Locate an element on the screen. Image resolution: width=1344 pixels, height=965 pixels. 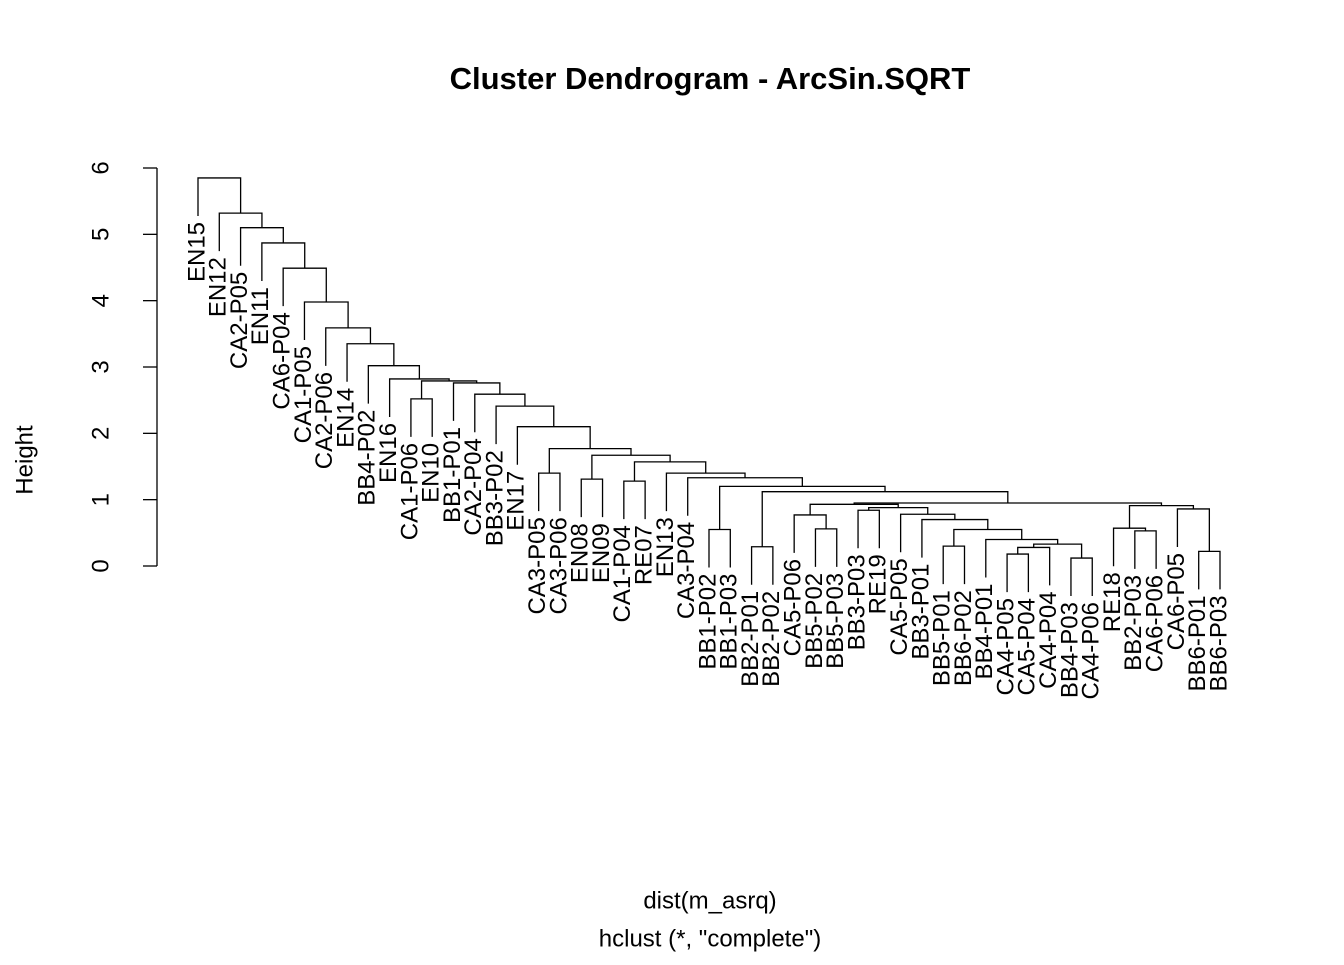
leaf-label: RE18 is located at coordinates (1112, 602).